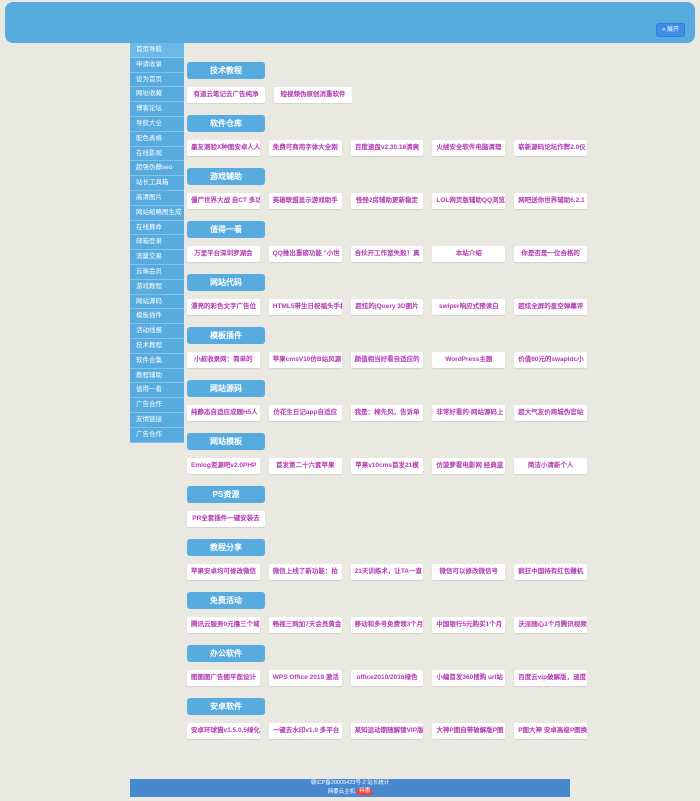 The width and height of the screenshot is (700, 801). I want to click on sidebar-item: 活动线报, so click(157, 331).